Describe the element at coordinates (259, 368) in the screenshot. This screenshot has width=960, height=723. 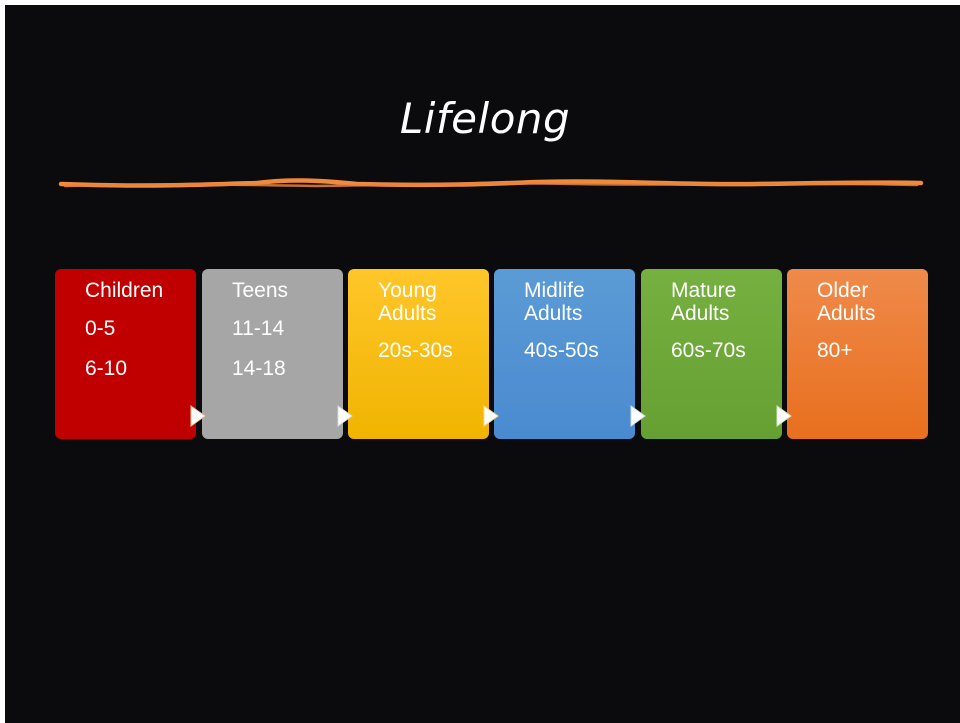
I see `stage-age: 14-18` at that location.